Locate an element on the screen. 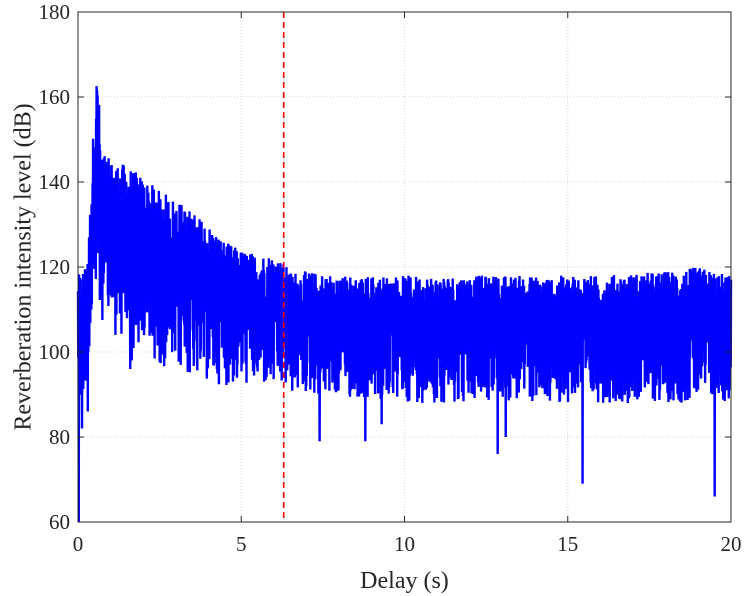 Image resolution: width=744 pixels, height=596 pixels. y-tick-label: 120 is located at coordinates (55, 267).